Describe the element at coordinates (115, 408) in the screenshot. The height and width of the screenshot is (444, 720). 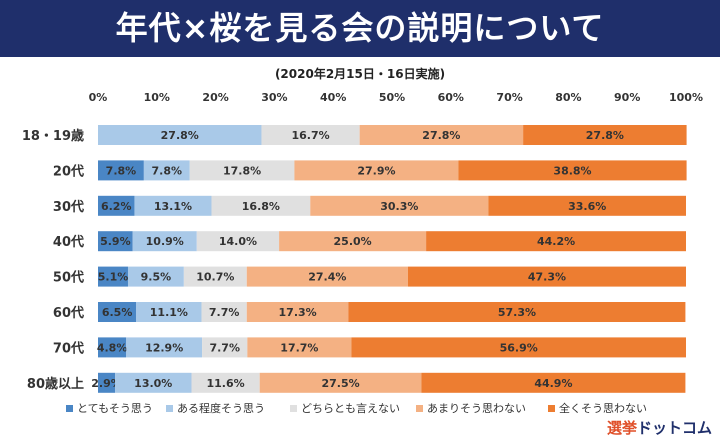
I see `legend-label: とてもそう思う` at that location.